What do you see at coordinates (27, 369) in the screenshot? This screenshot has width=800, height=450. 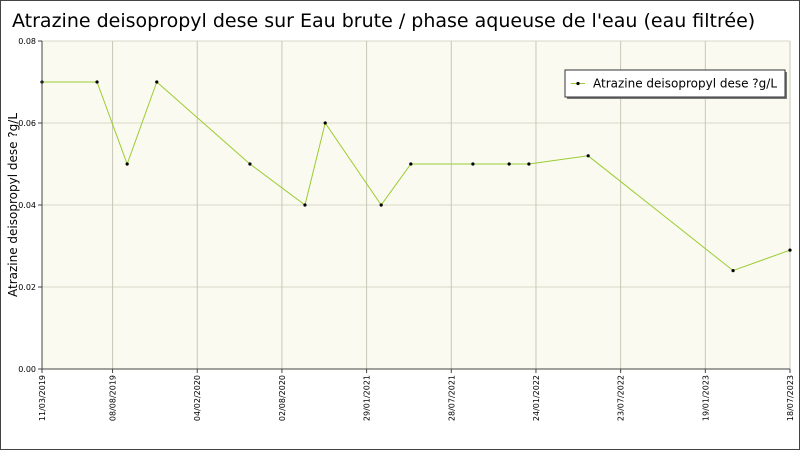 I see `y-tick-label: 0.00` at bounding box center [27, 369].